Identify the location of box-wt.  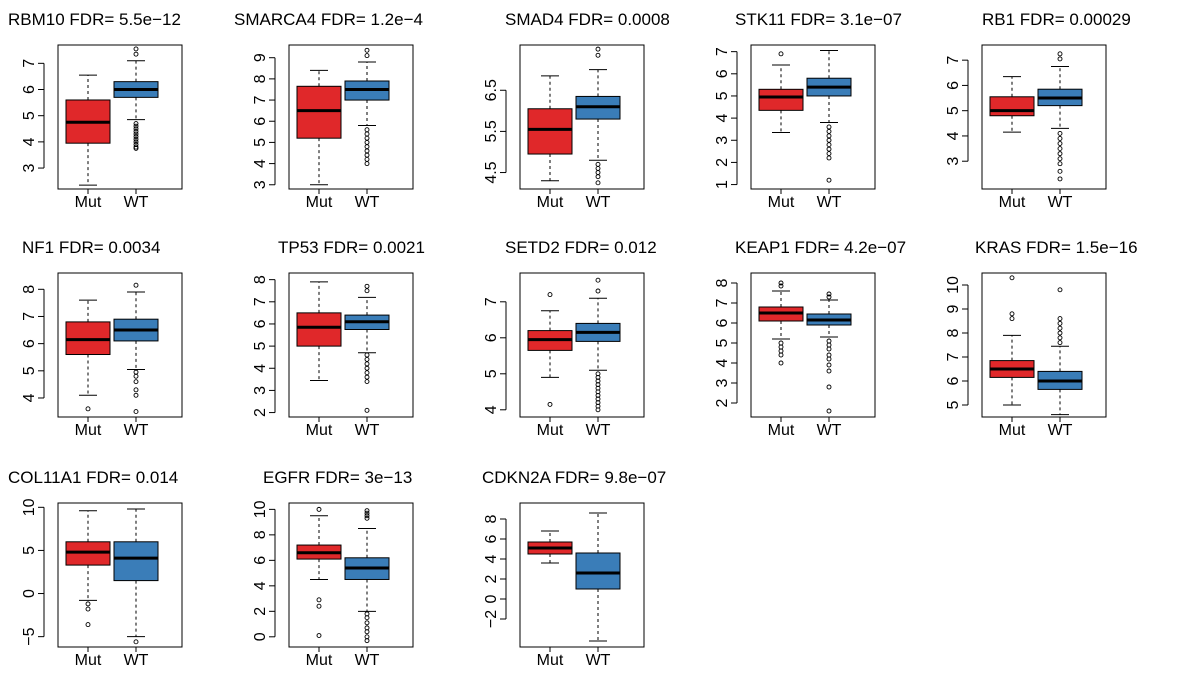
(598, 571).